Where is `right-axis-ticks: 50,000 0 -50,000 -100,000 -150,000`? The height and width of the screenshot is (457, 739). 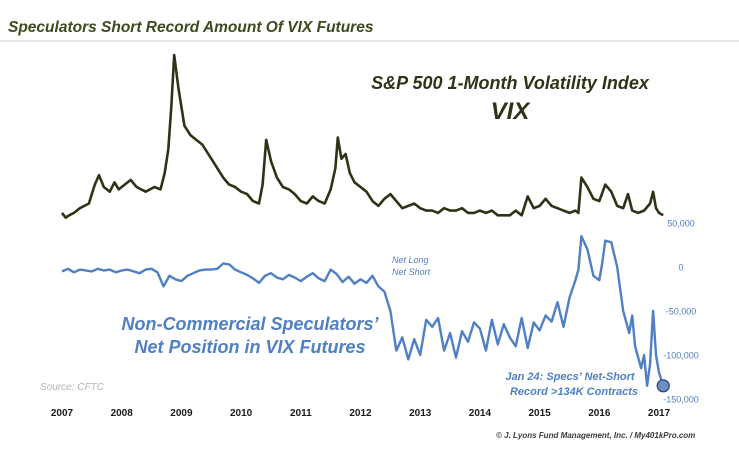 right-axis-ticks: 50,000 0 -50,000 -100,000 -150,000 is located at coordinates (681, 312).